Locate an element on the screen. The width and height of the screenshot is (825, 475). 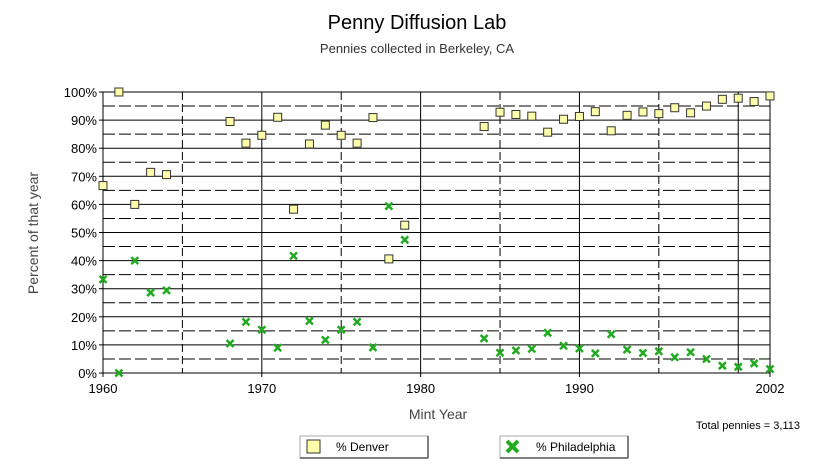
y-tick-label: 100% is located at coordinates (81, 92).